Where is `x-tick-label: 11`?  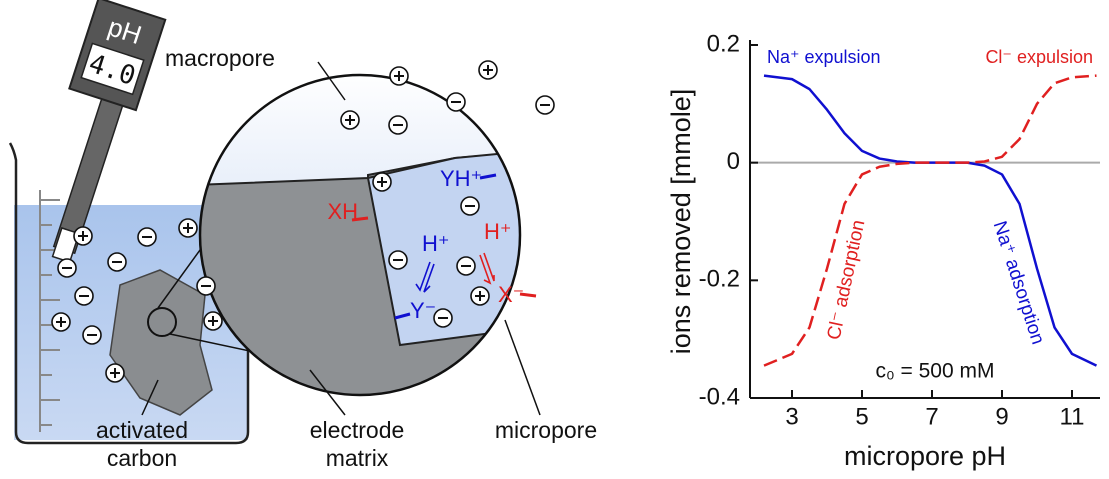
x-tick-label: 11 is located at coordinates (1072, 416).